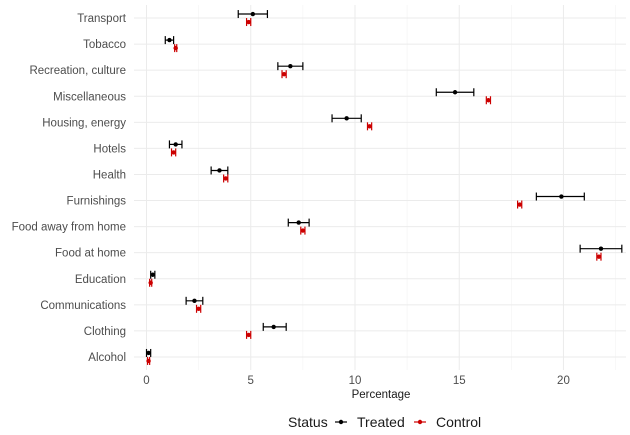  What do you see at coordinates (107, 358) in the screenshot?
I see `category-label: Alcohol` at bounding box center [107, 358].